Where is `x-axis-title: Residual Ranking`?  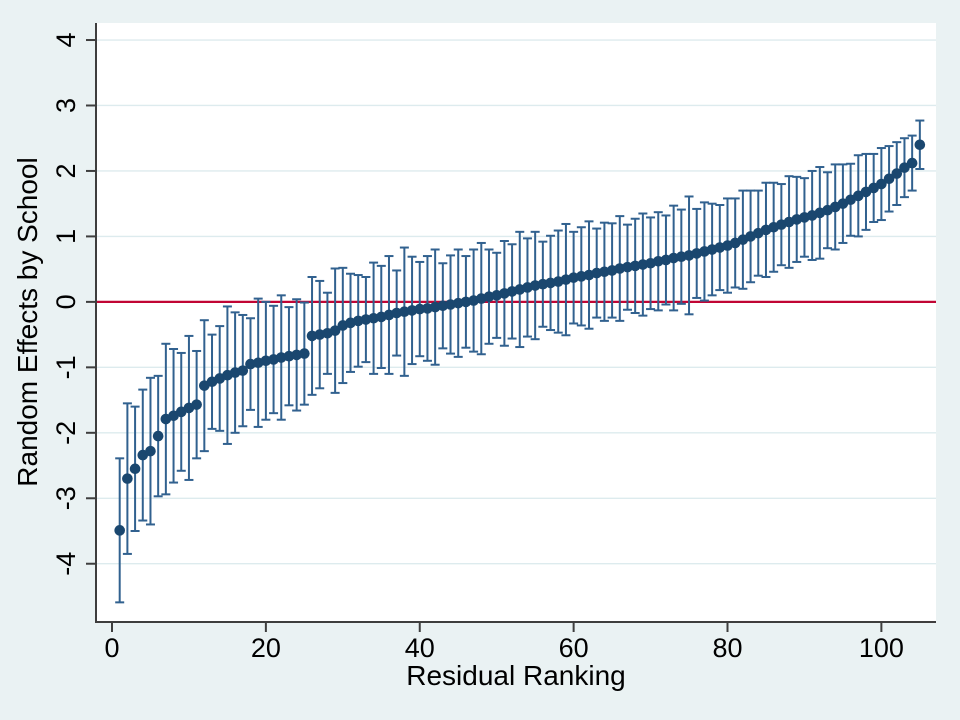
x-axis-title: Residual Ranking is located at coordinates (516, 675).